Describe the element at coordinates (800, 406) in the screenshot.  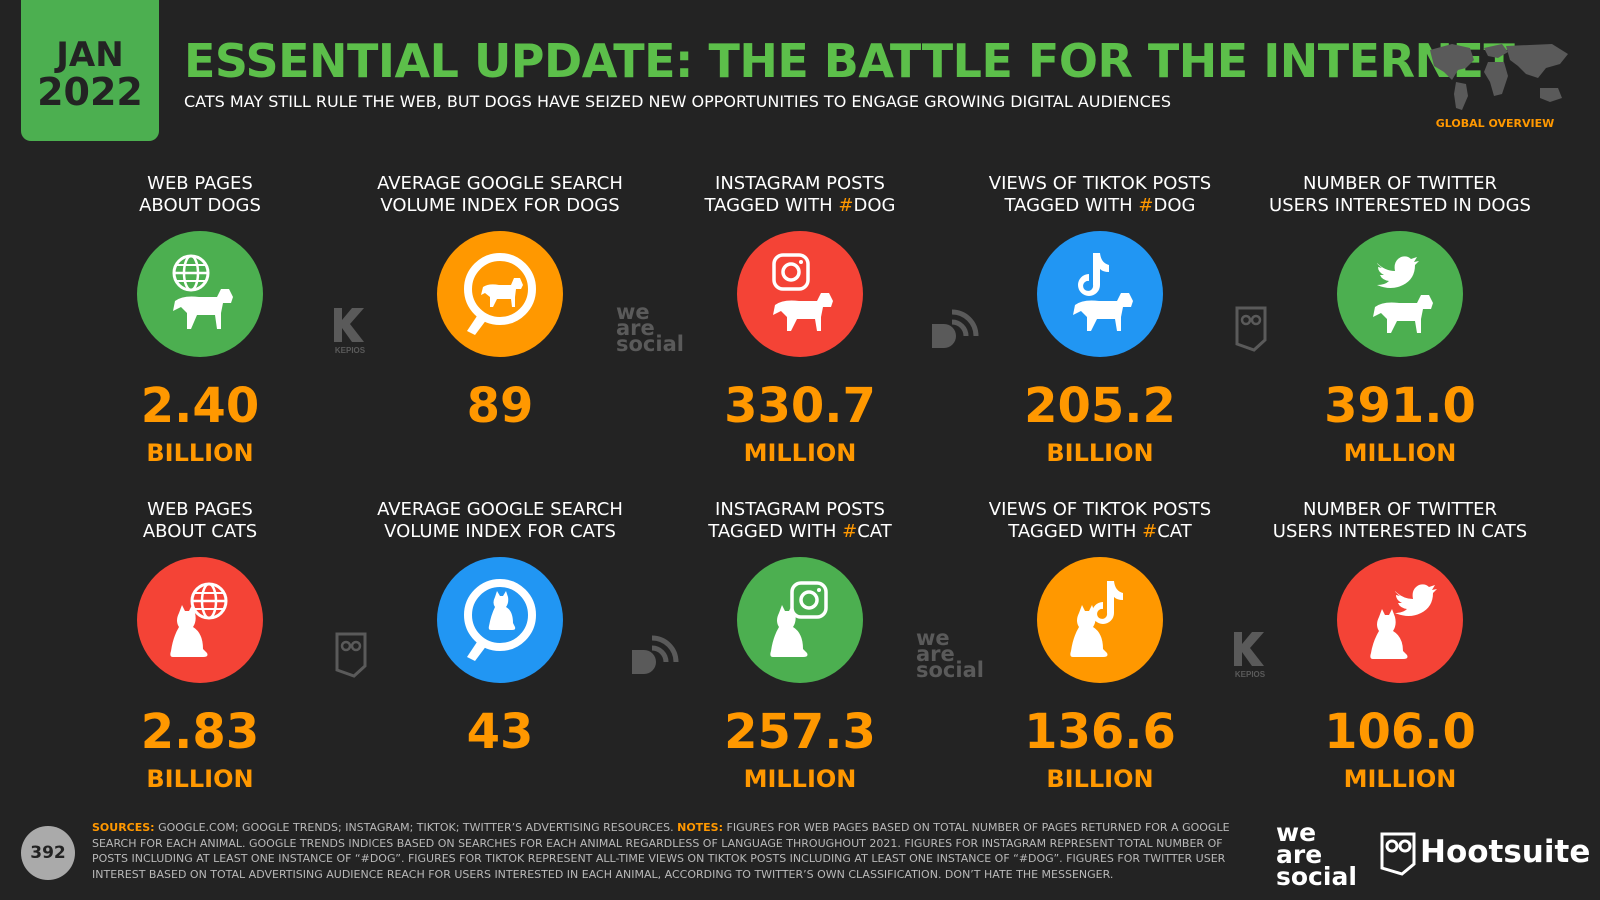
I see `value: 330.7` at that location.